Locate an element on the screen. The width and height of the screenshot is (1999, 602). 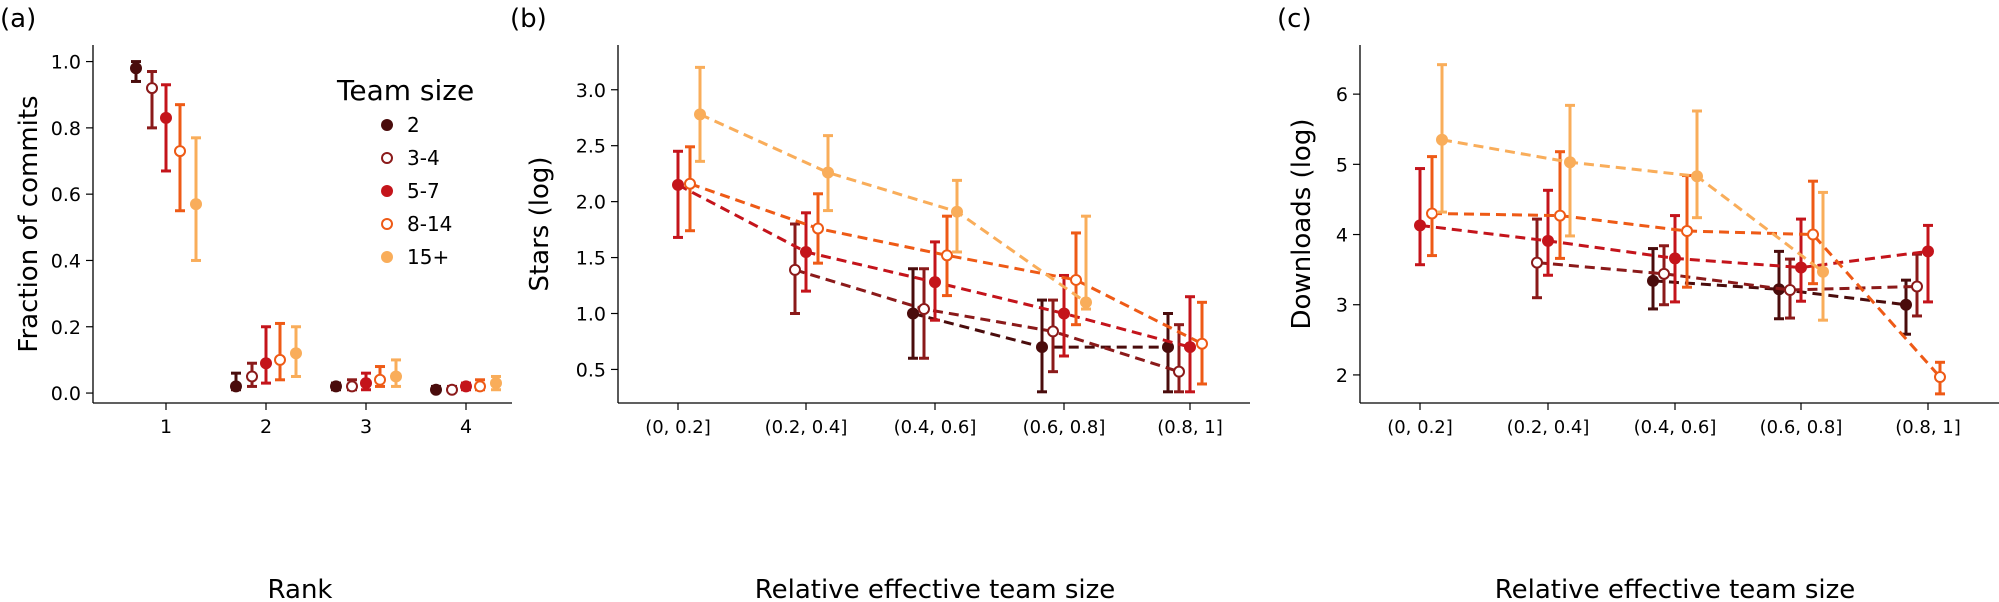
y-tick-label: 1.5 is located at coordinates (591, 259).